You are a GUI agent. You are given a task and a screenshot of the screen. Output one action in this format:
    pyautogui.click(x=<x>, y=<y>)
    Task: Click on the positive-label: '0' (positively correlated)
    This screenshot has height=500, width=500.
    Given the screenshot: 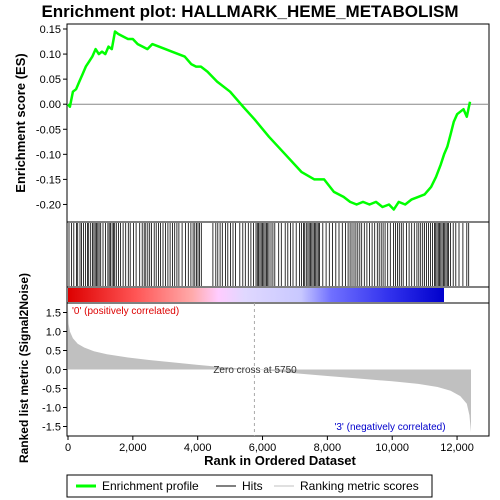 What is the action you would take?
    pyautogui.click(x=125, y=311)
    